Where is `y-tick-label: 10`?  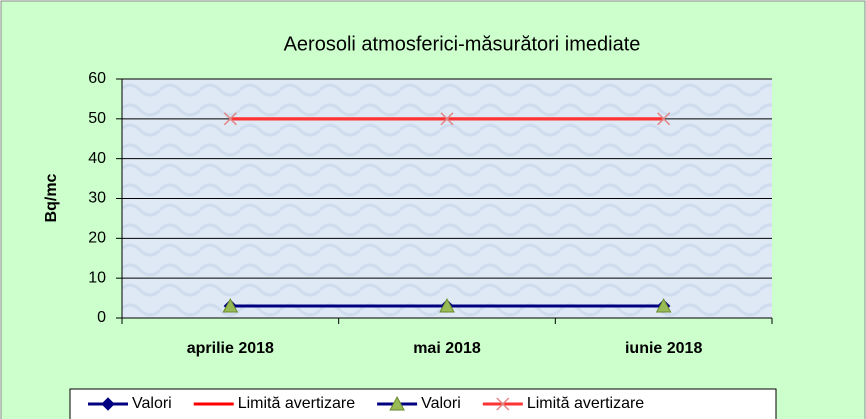
y-tick-label: 10 is located at coordinates (97, 277).